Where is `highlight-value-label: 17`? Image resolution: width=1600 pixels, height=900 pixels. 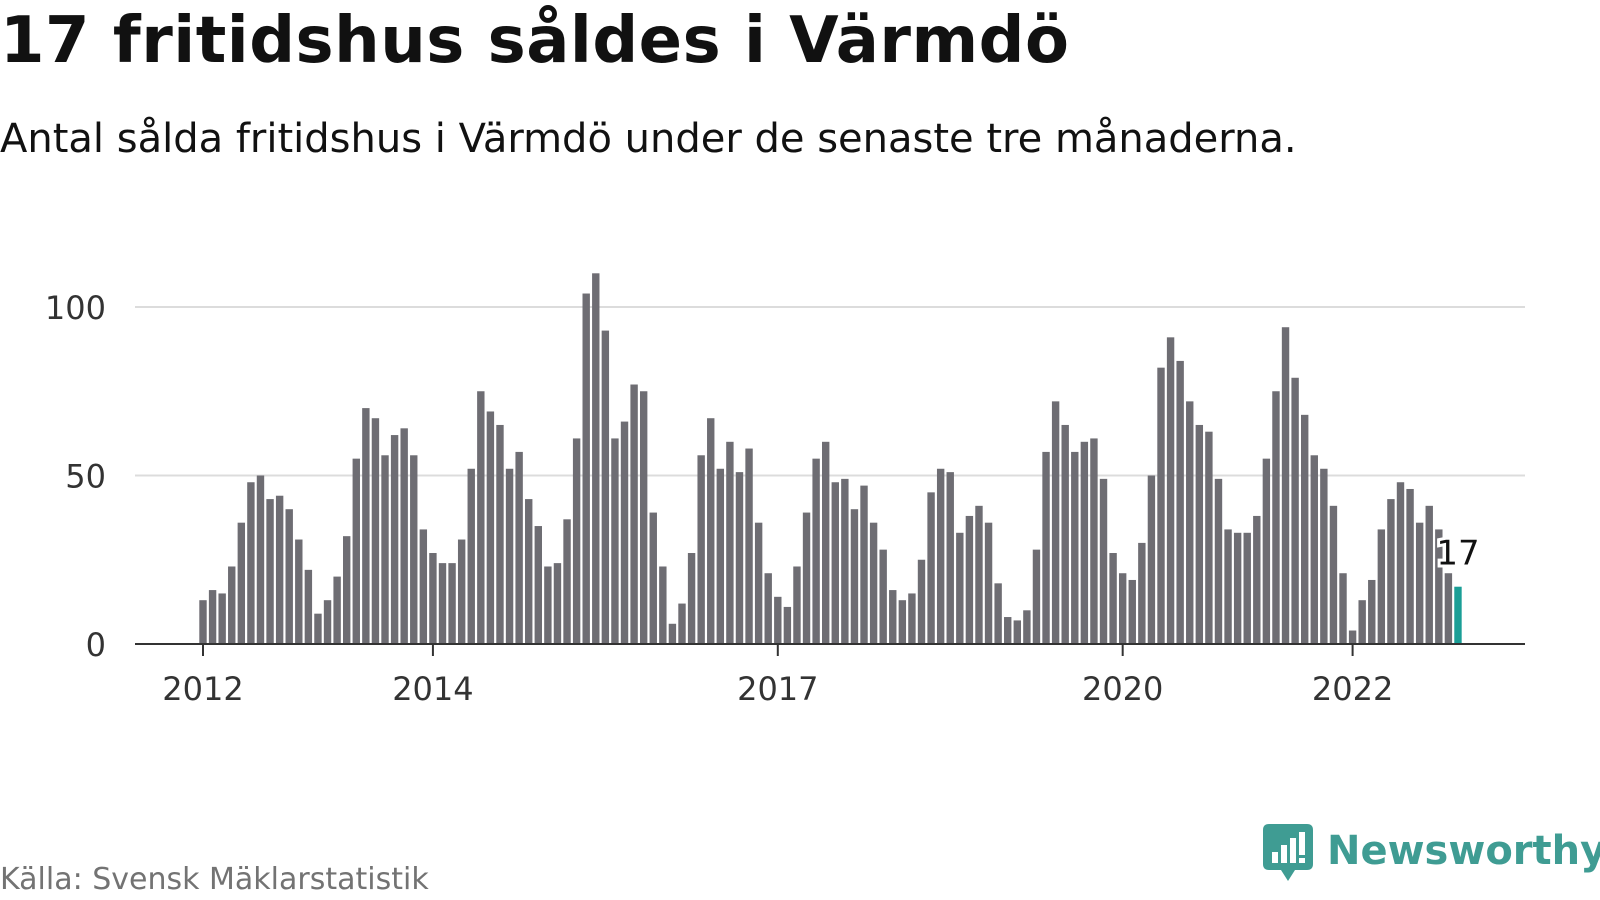 highlight-value-label: 17 is located at coordinates (1457, 554).